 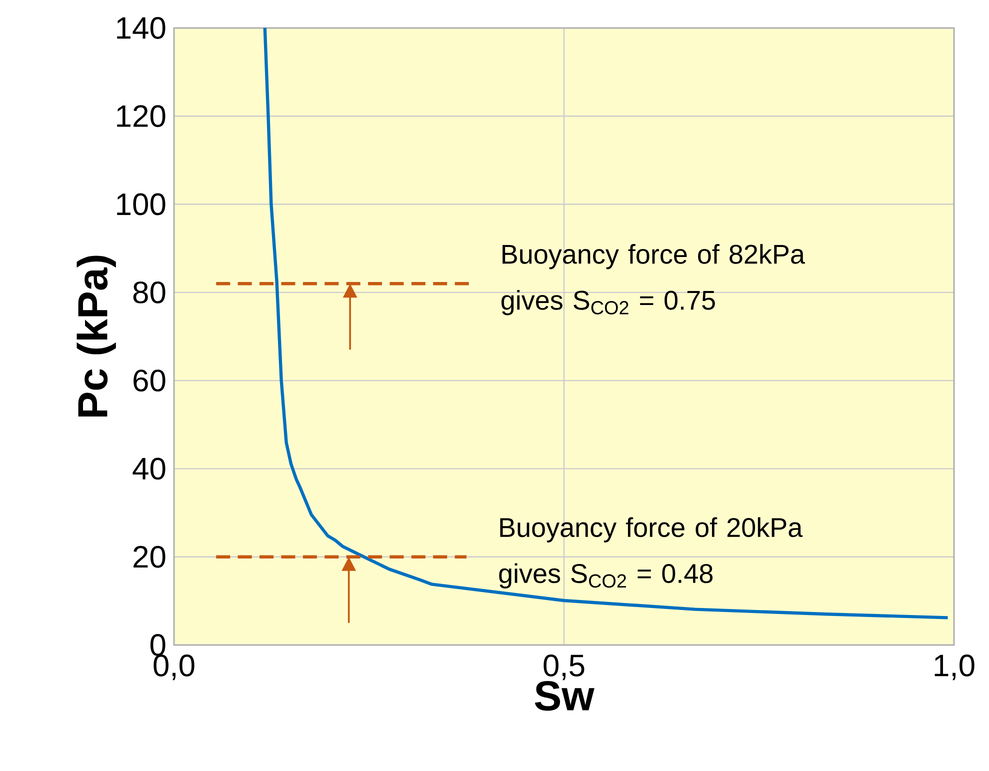 I want to click on y-tick-label: 80, so click(x=149, y=292).